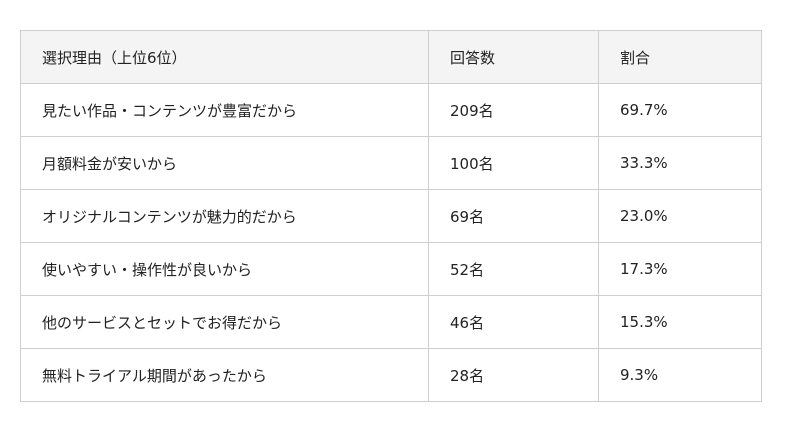 This screenshot has height=439, width=800. I want to click on reason-cell: 月額料金が安いから, so click(224, 163).